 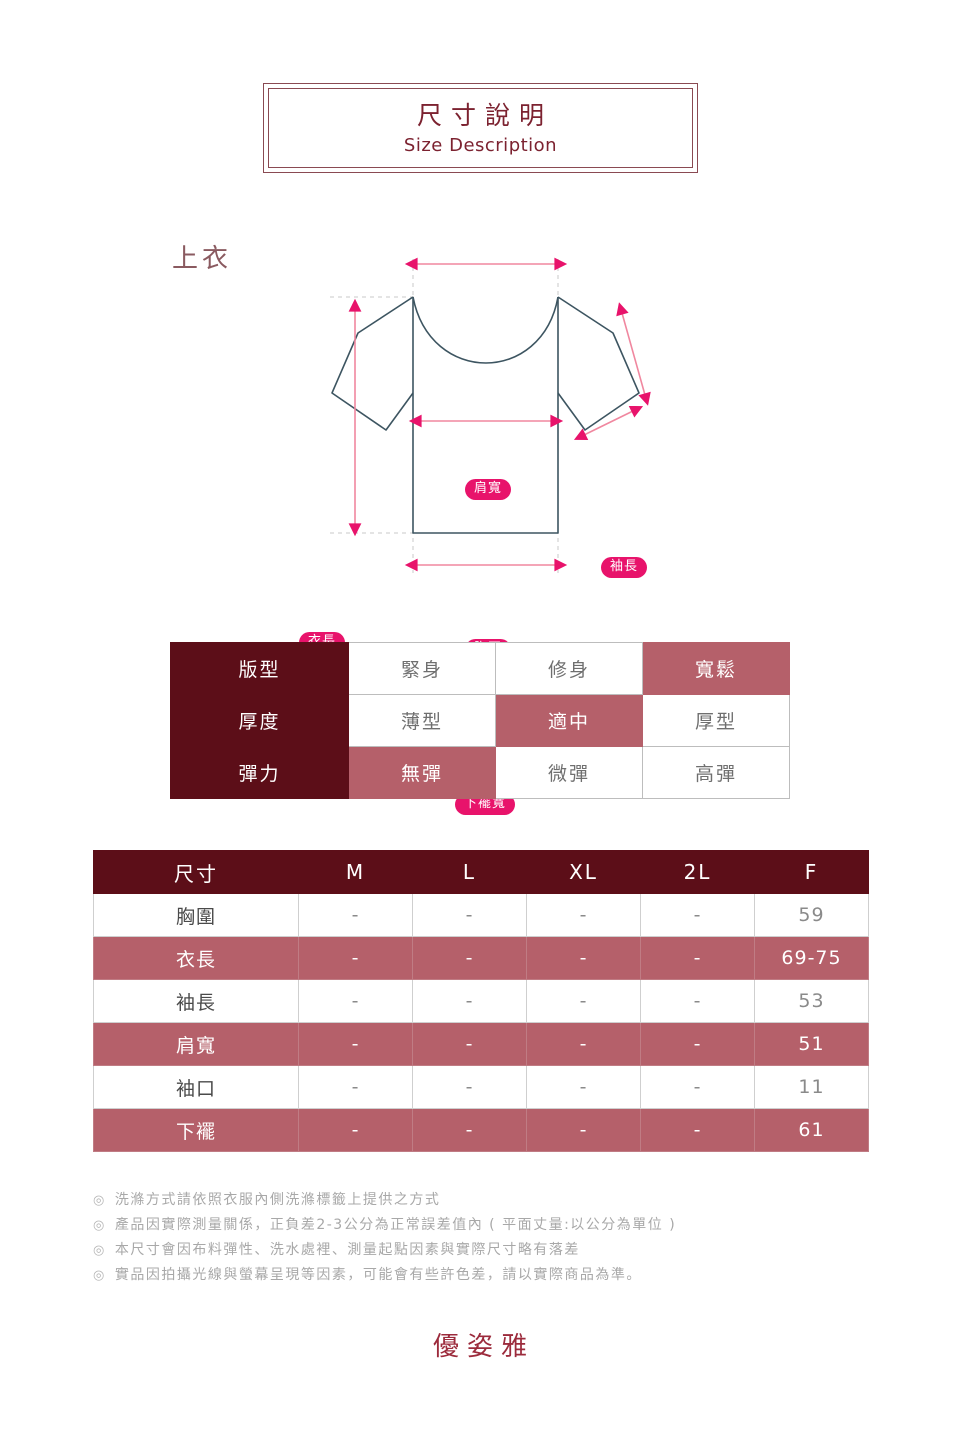 I want to click on size-table-head: 尺寸 M L XL 2L F, so click(x=481, y=872).